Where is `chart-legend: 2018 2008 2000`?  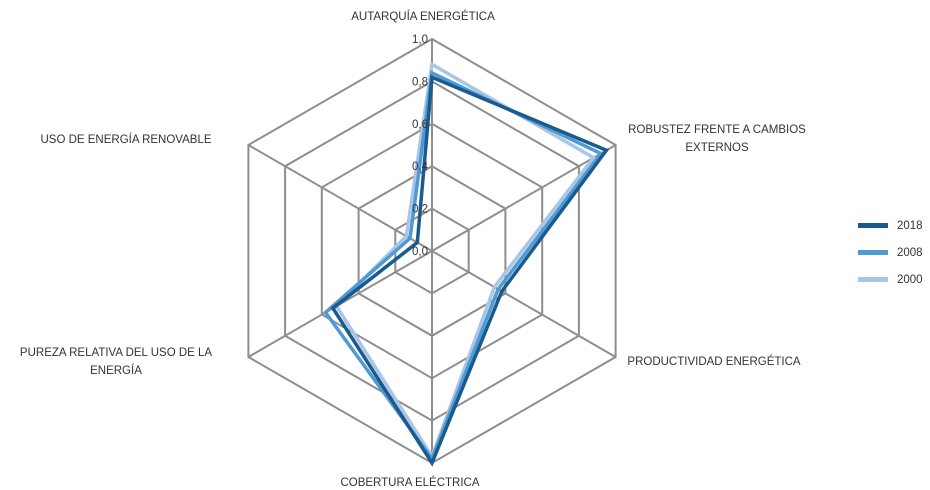
chart-legend: 2018 2008 2000 is located at coordinates (890, 252).